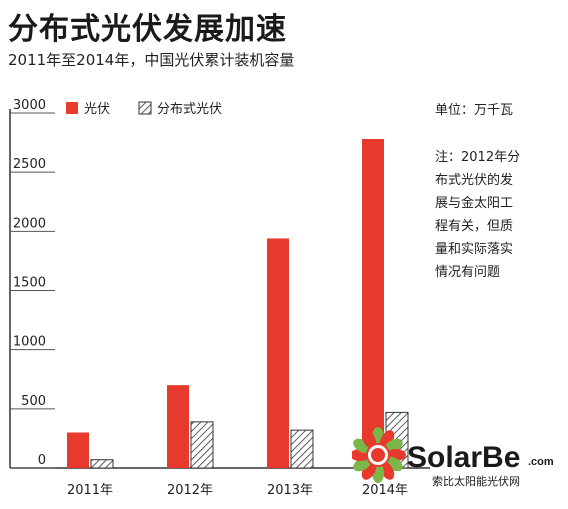  What do you see at coordinates (29, 105) in the screenshot?
I see `y-tick-label: 3000` at bounding box center [29, 105].